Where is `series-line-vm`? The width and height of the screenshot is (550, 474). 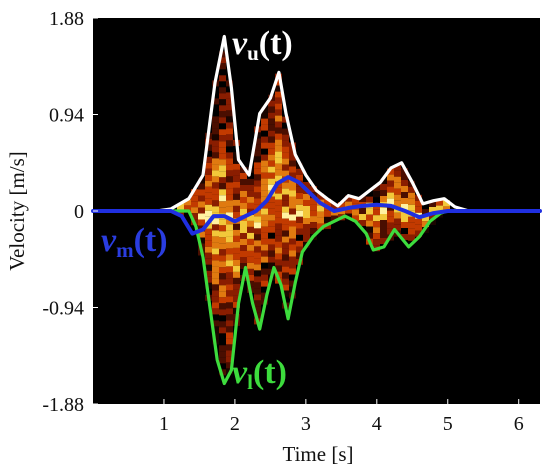
series-line-vm is located at coordinates (316, 205).